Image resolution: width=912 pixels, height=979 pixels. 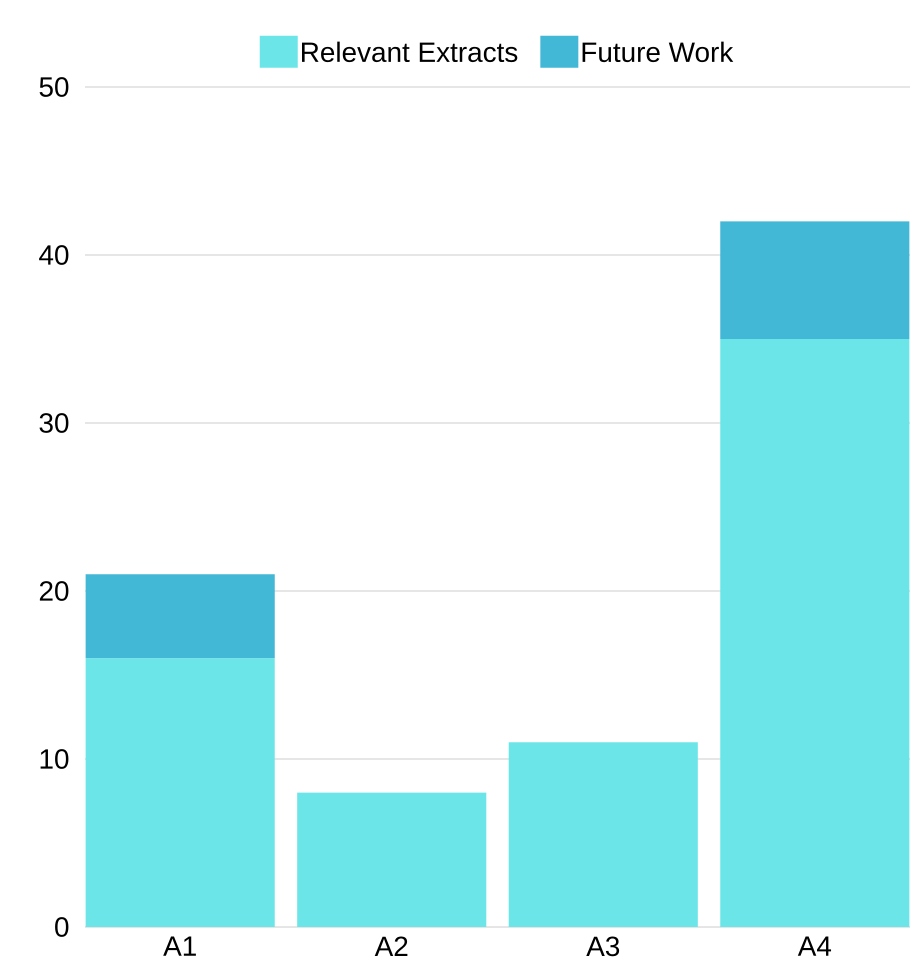 What do you see at coordinates (603, 946) in the screenshot?
I see `x-tick-label: A3` at bounding box center [603, 946].